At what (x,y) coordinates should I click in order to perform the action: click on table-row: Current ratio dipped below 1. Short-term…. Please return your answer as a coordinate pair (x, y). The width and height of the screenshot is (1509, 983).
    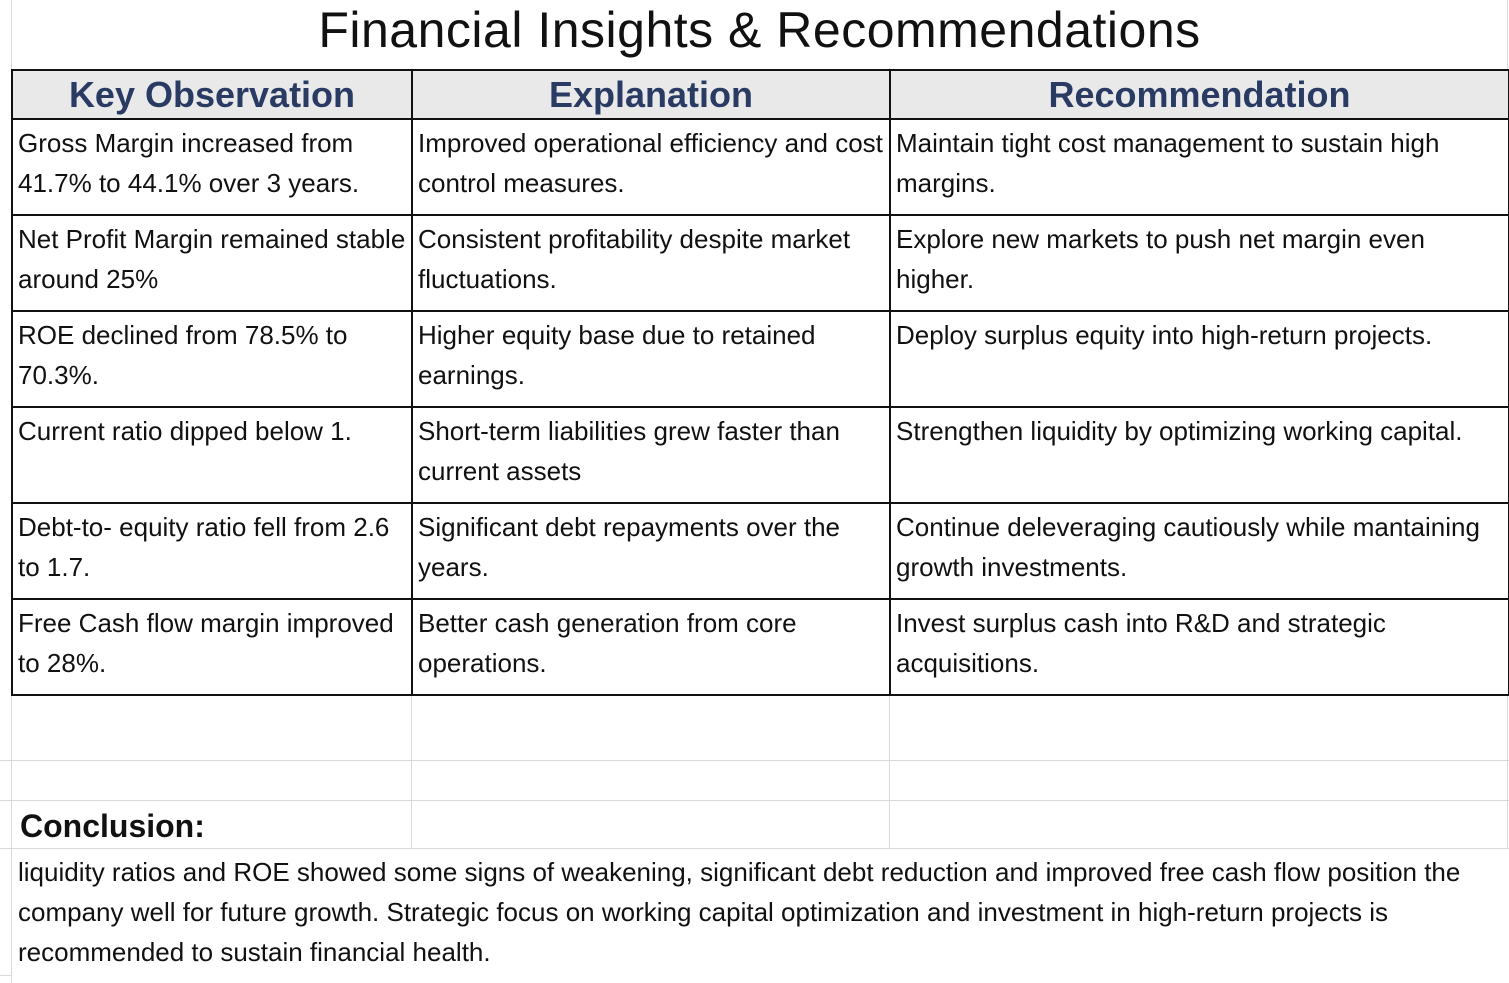
    Looking at the image, I should click on (760, 455).